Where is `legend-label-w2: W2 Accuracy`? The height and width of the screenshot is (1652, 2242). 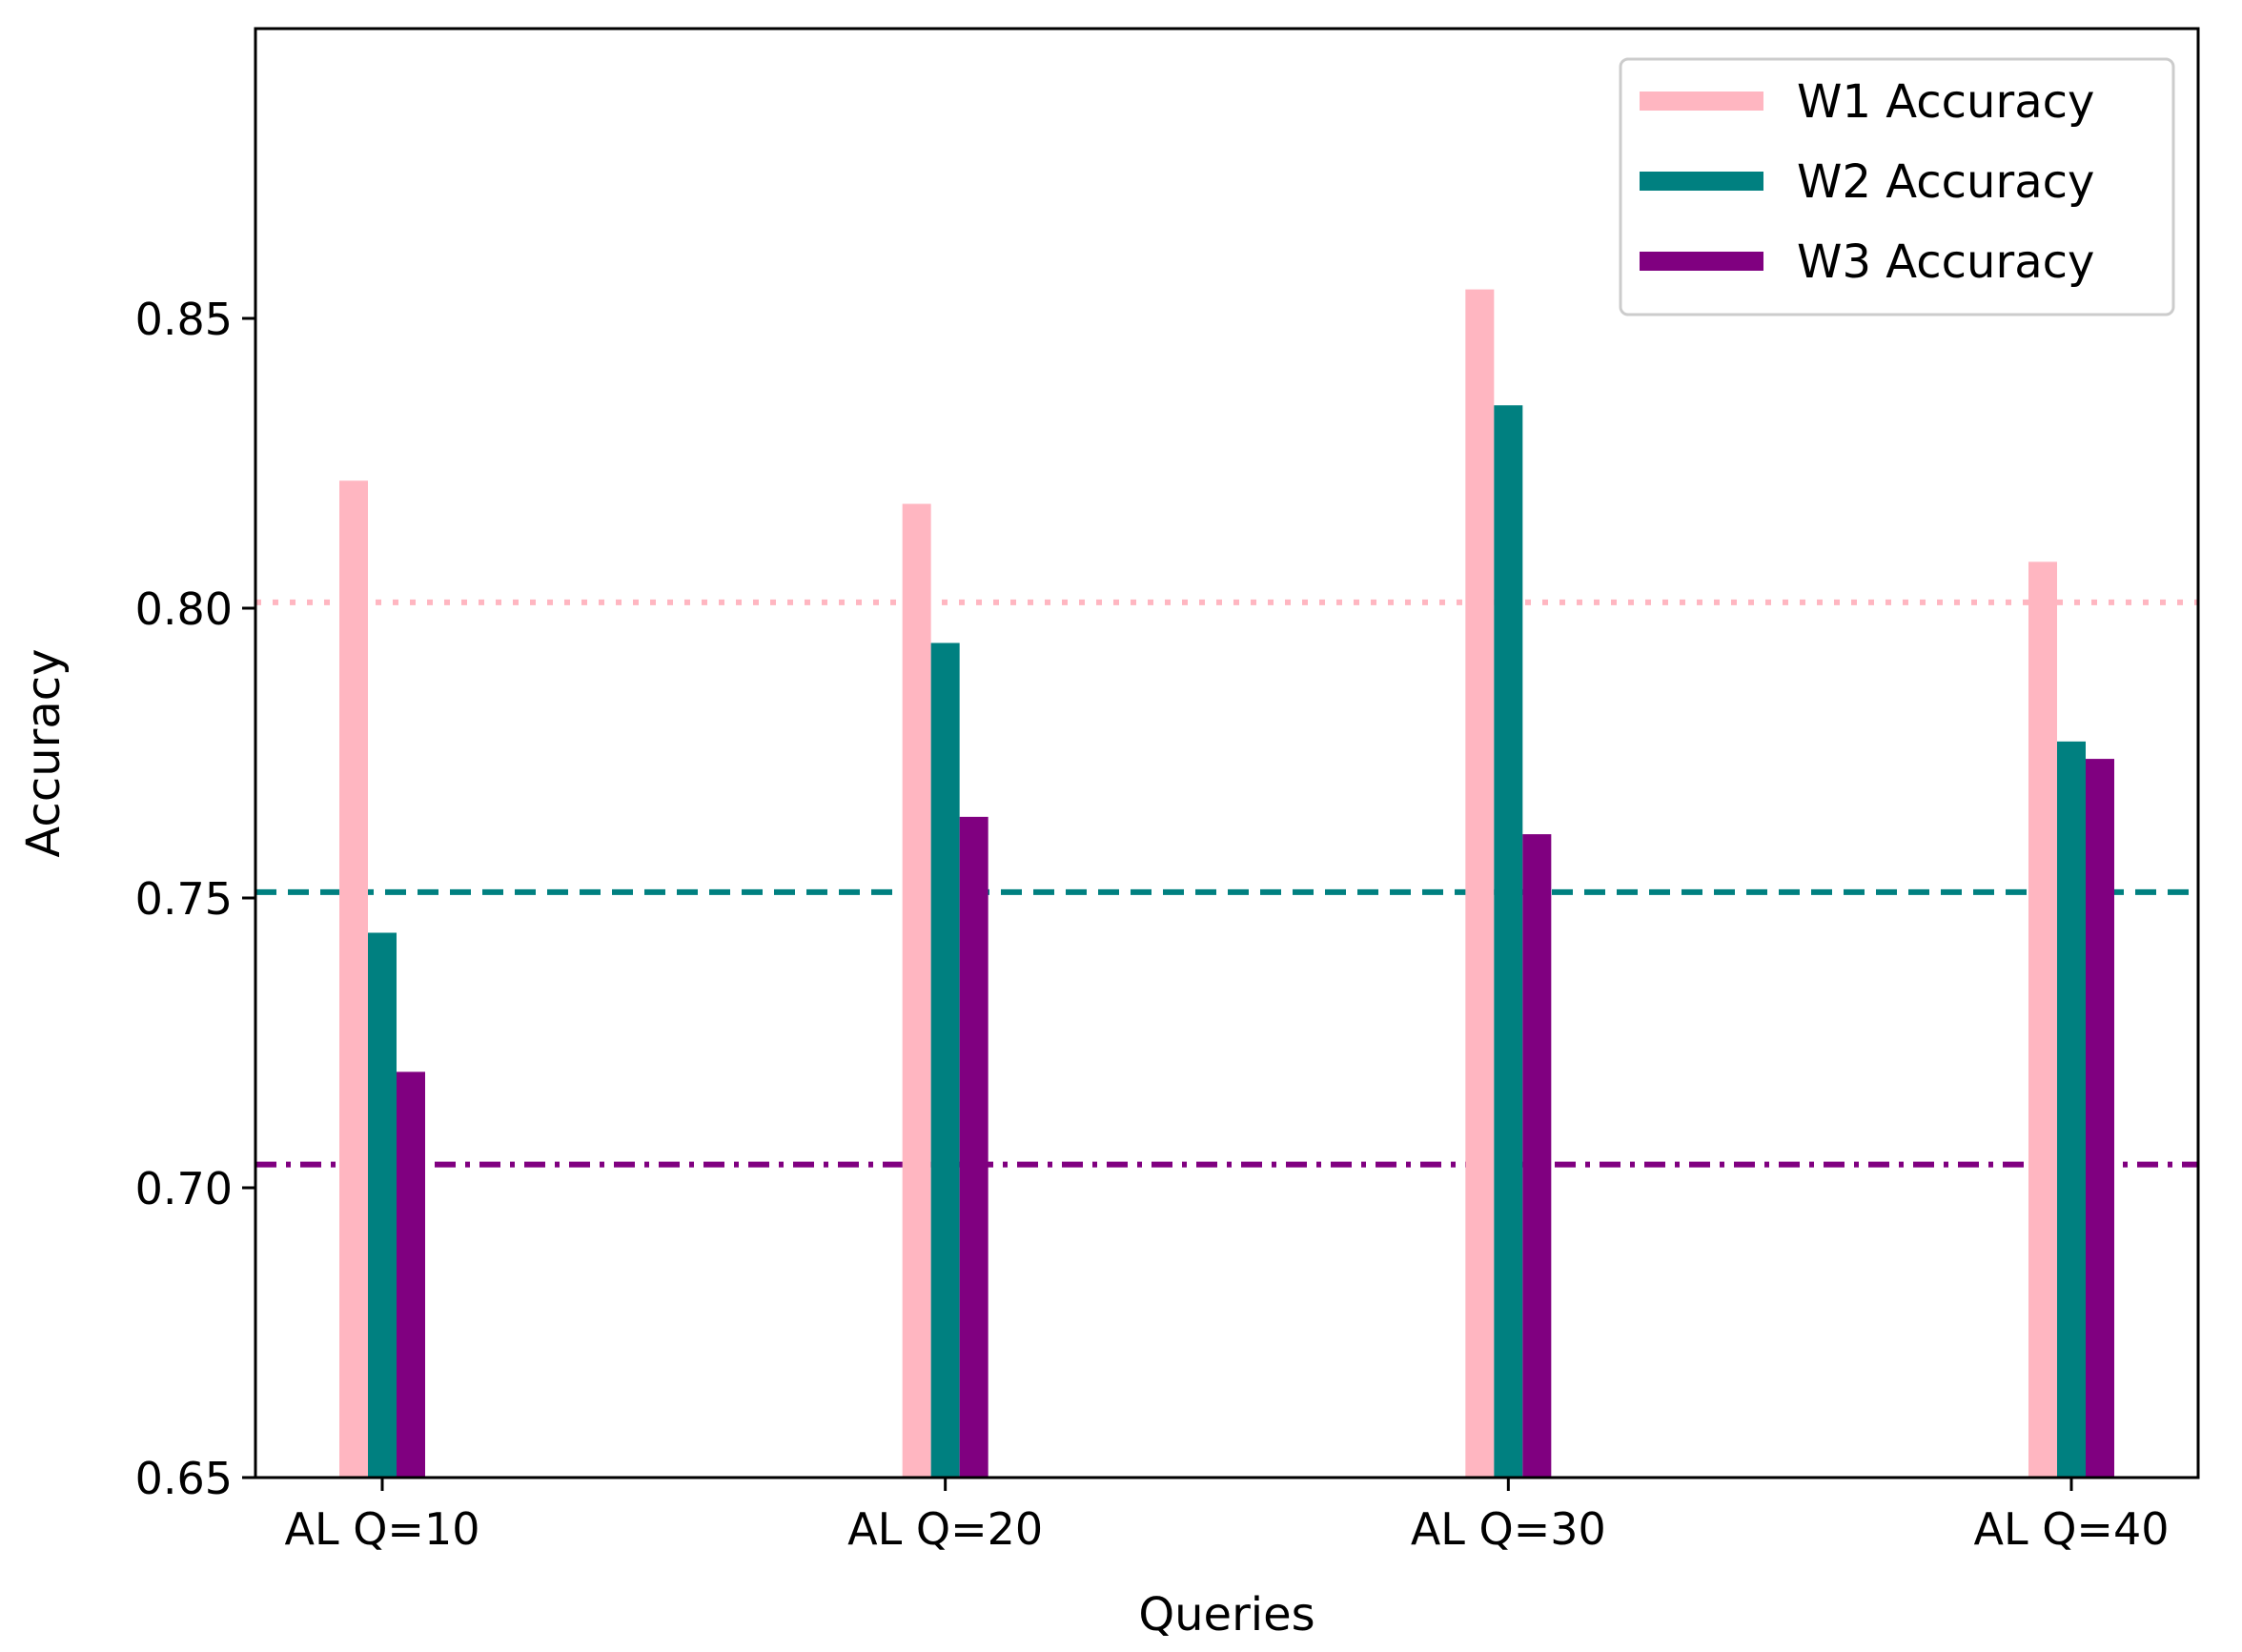
legend-label-w2: W2 Accuracy is located at coordinates (1945, 182).